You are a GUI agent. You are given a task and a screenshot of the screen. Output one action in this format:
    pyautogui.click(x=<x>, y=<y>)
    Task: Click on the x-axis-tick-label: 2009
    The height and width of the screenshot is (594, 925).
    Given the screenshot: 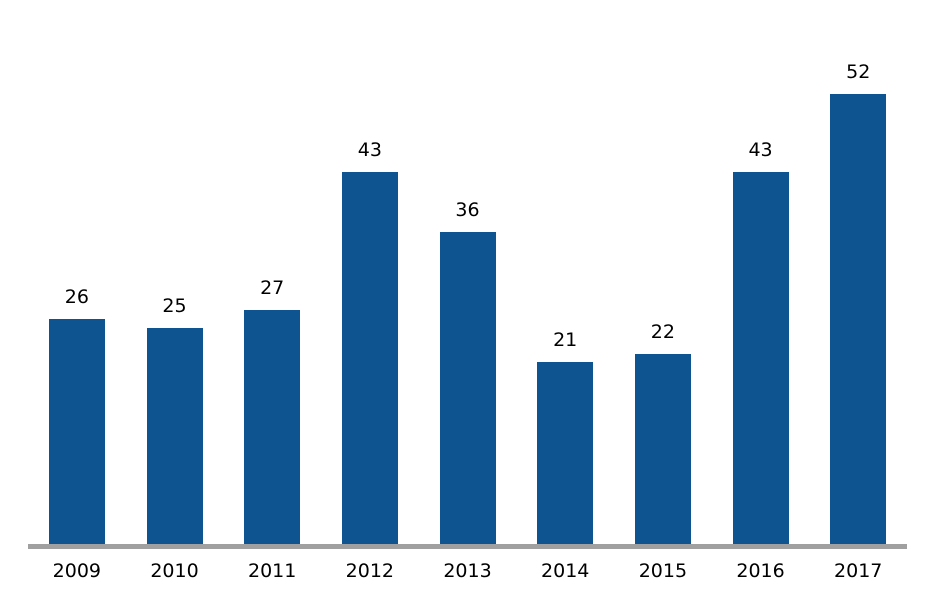 What is the action you would take?
    pyautogui.click(x=77, y=571)
    